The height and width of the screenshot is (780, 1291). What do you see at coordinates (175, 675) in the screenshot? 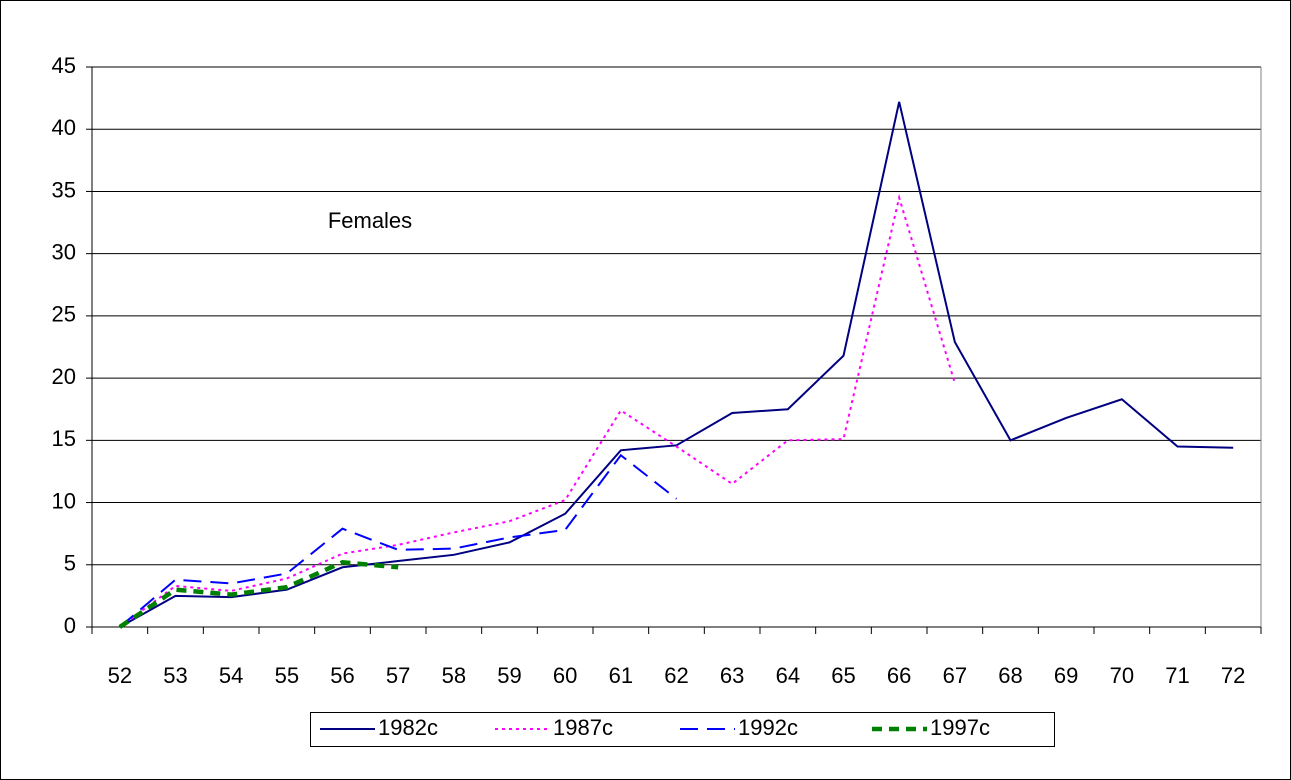
I see `x-tick-label: 53` at bounding box center [175, 675].